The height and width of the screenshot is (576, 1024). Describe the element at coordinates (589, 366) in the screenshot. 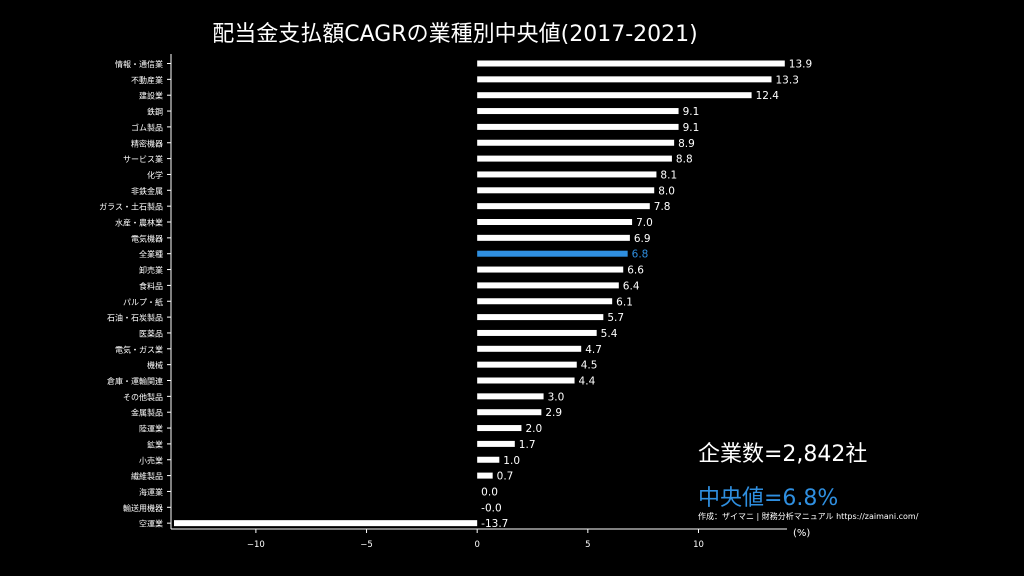

I see `value-label: 4.5` at that location.